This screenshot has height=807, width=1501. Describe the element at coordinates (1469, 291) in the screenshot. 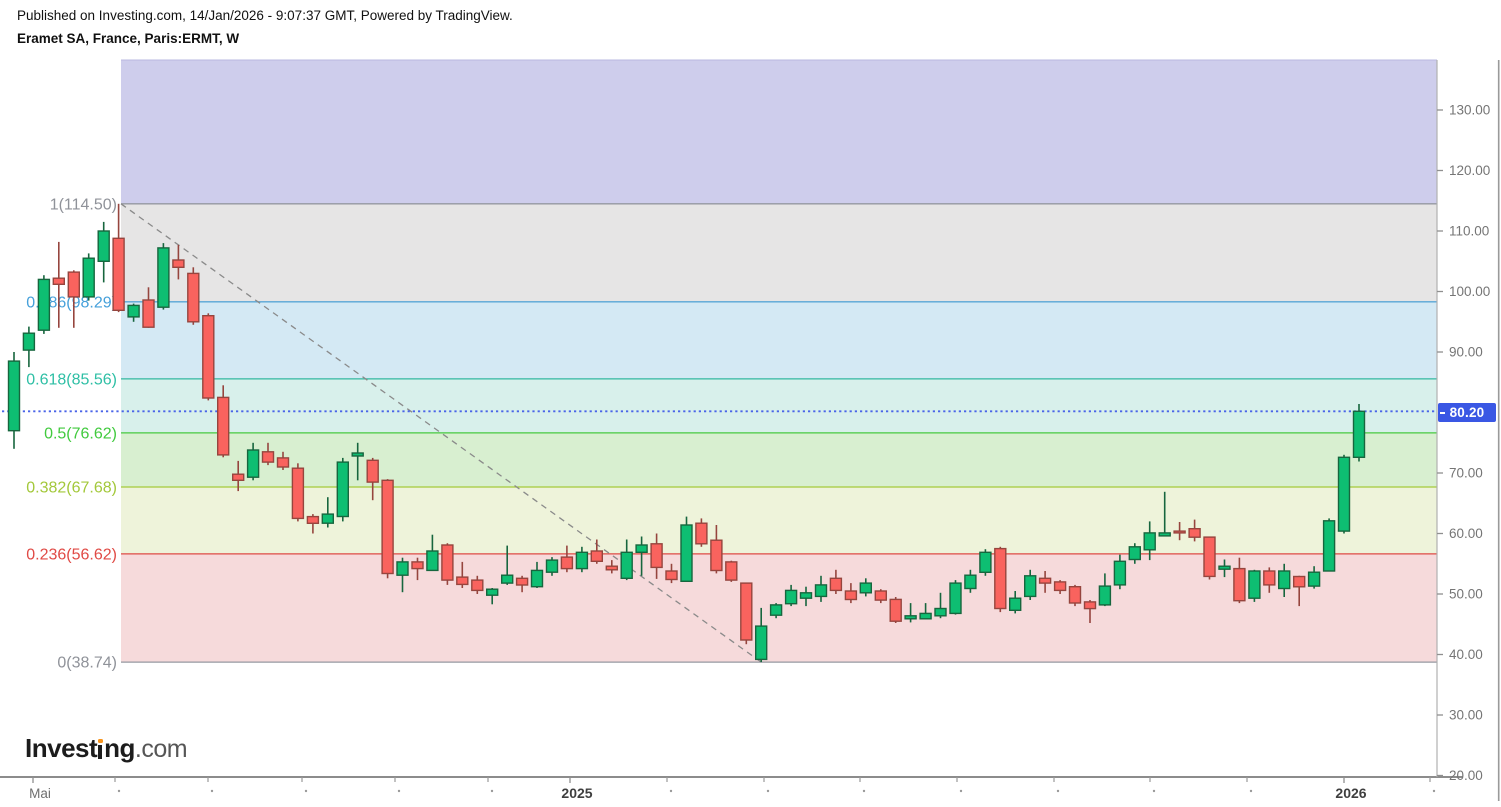

I see `y-tick-label: 100.00` at that location.